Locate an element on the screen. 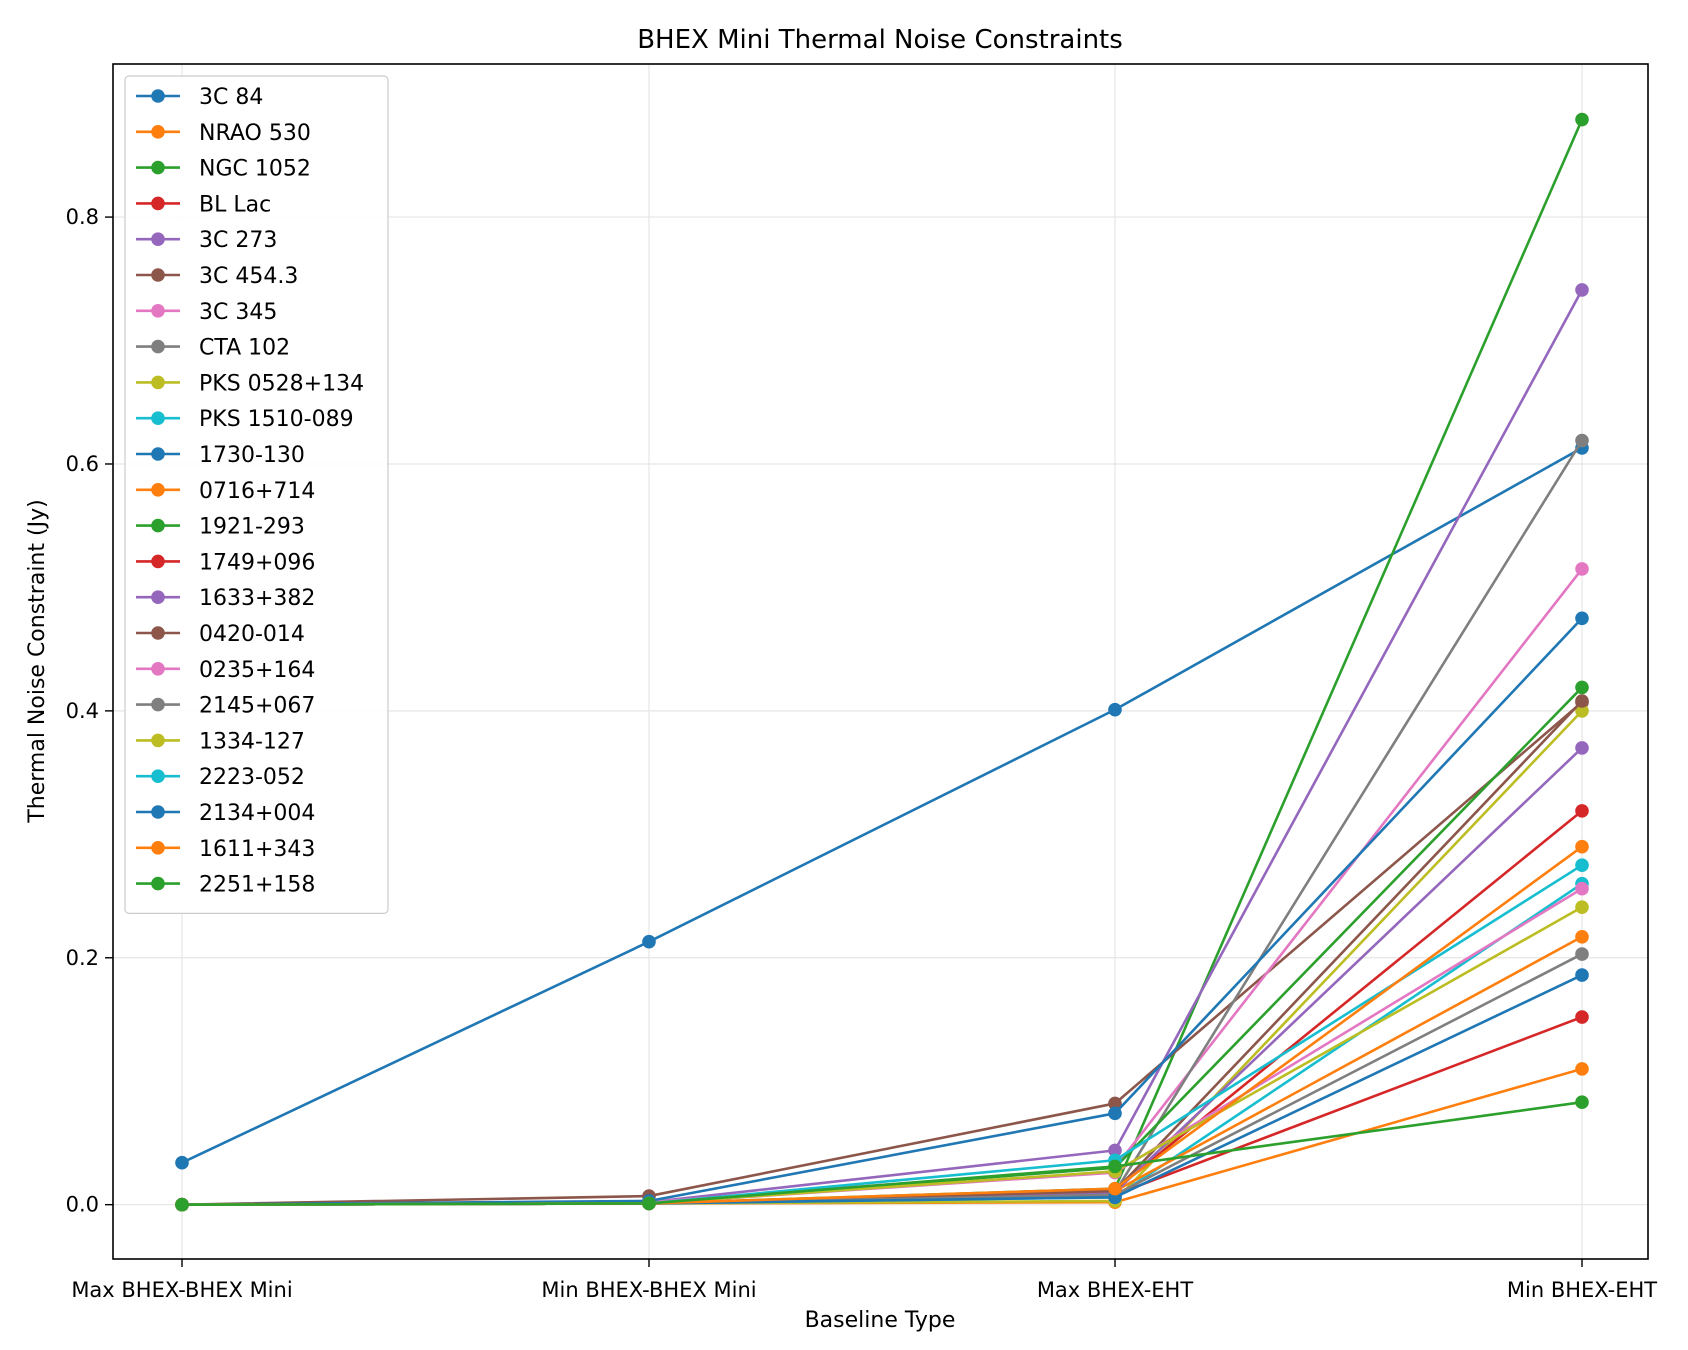  legend-label: 0235+164 is located at coordinates (257, 670).